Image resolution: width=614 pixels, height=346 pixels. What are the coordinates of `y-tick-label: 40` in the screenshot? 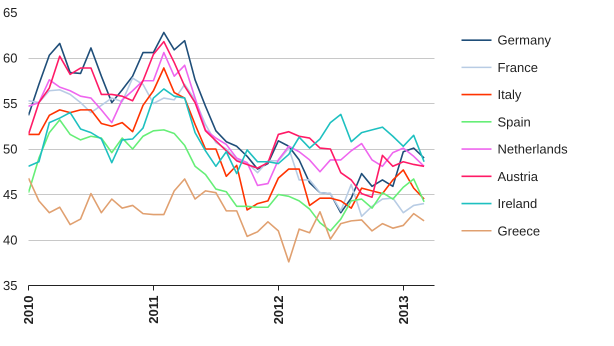 It's located at (10, 240).